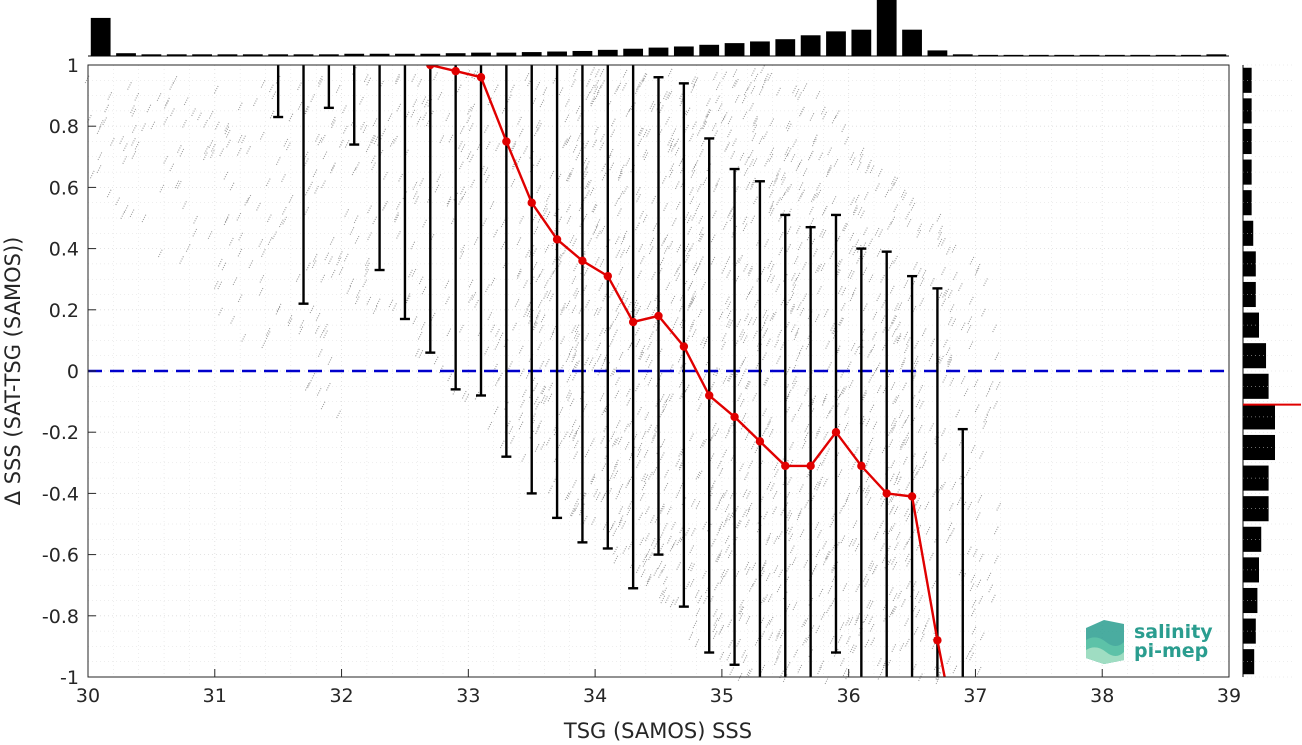 The image size is (1302, 745). What do you see at coordinates (1229, 696) in the screenshot?
I see `x-tick-label: 39` at bounding box center [1229, 696].